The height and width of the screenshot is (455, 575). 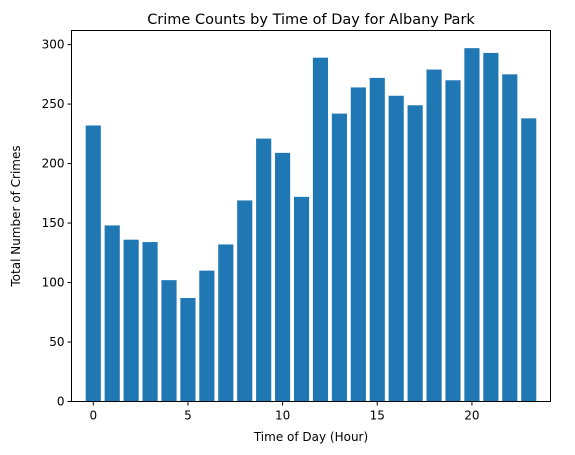 What do you see at coordinates (53, 283) in the screenshot?
I see `y-tick-label: 100` at bounding box center [53, 283].